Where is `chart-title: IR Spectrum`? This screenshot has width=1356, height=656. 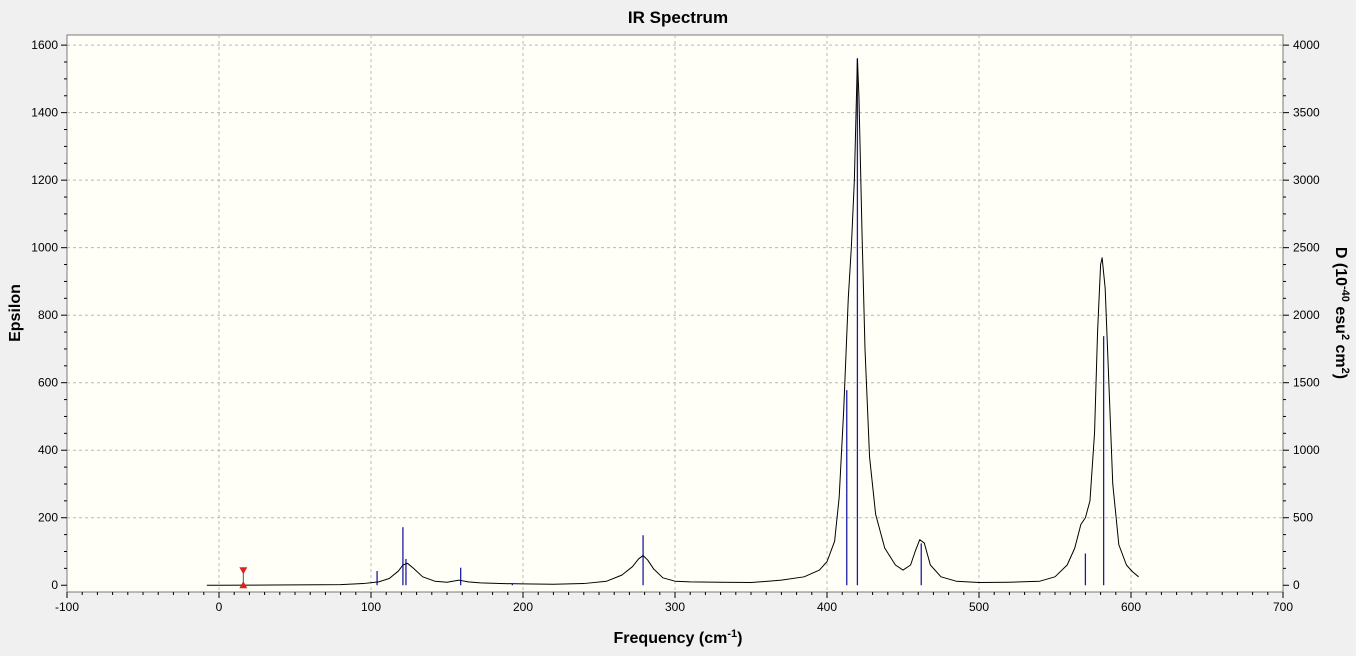
chart-title: IR Spectrum is located at coordinates (678, 17).